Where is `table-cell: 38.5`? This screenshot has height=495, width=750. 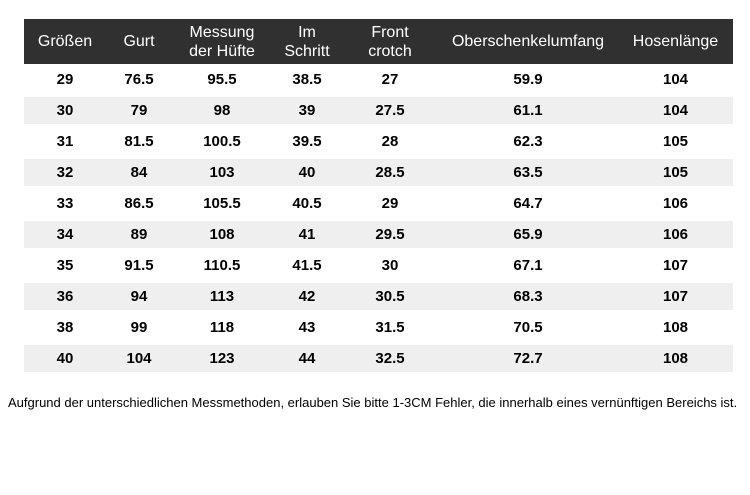
table-cell: 38.5 is located at coordinates (307, 79).